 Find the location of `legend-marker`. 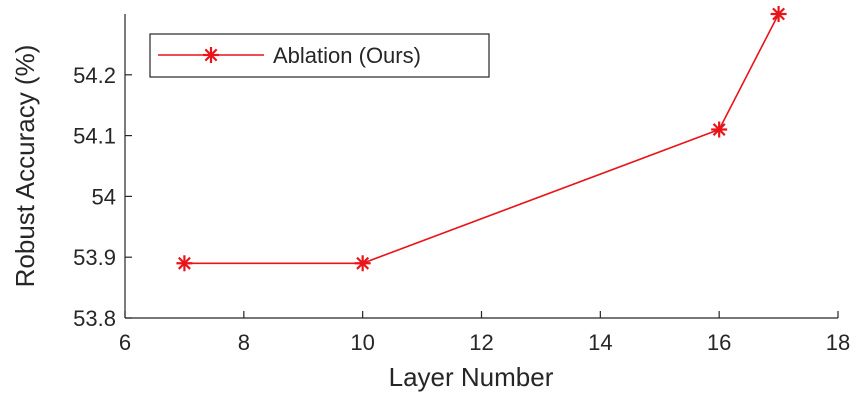

legend-marker is located at coordinates (211, 55).